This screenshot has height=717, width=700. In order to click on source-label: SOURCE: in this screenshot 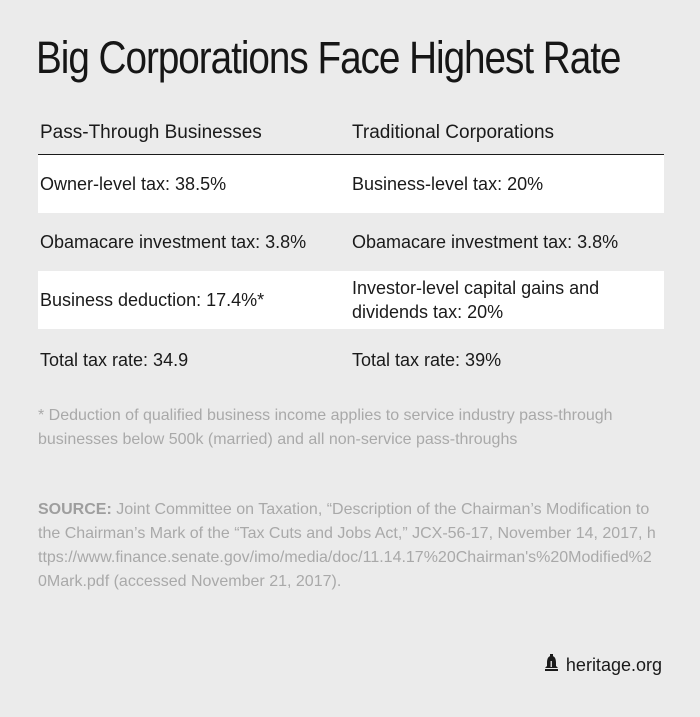, I will do `click(75, 509)`.